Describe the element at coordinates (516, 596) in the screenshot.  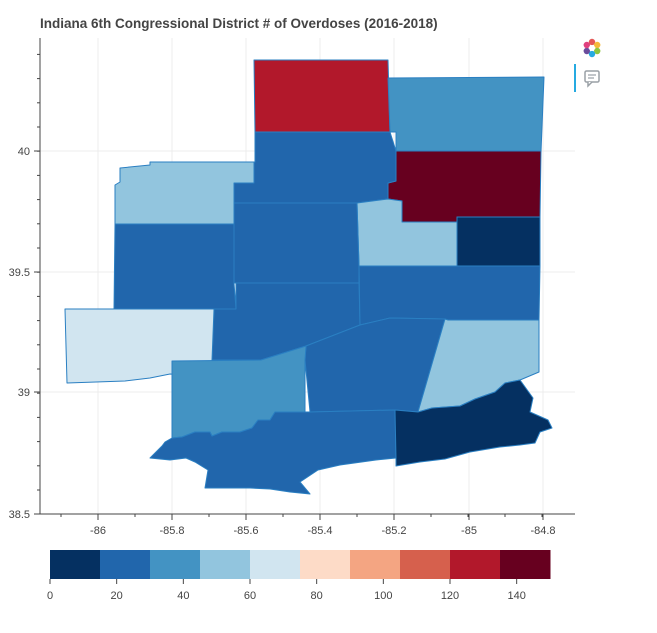
I see `colorbar-tick-label: 140` at that location.